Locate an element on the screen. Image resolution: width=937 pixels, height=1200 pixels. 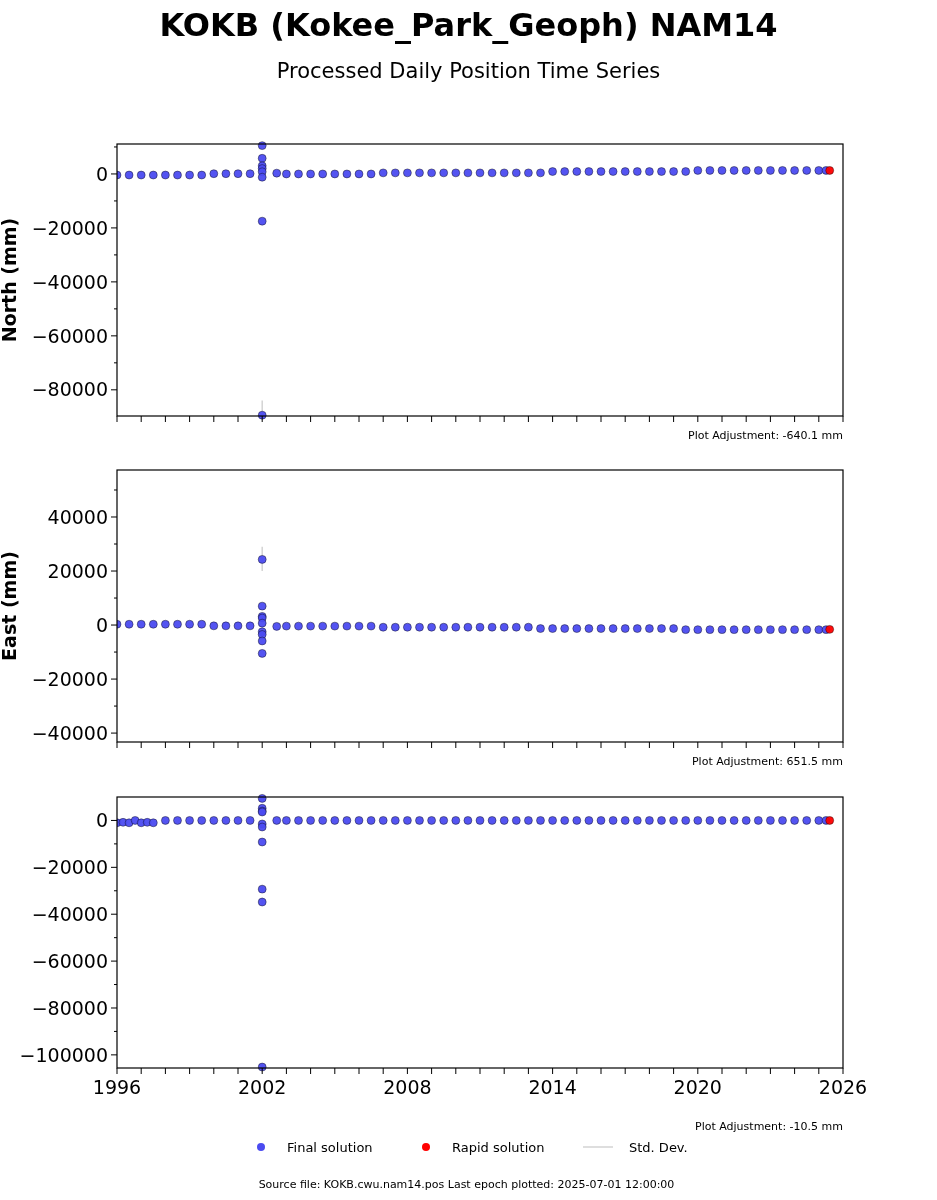
legend-label: Final solution is located at coordinates (330, 1147).